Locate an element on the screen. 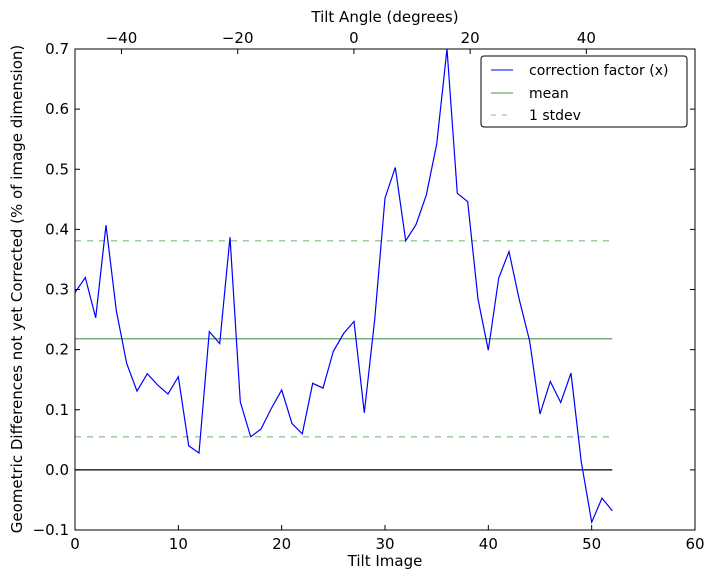 Image resolution: width=714 pixels, height=579 pixels. legend-box is located at coordinates (584, 91).